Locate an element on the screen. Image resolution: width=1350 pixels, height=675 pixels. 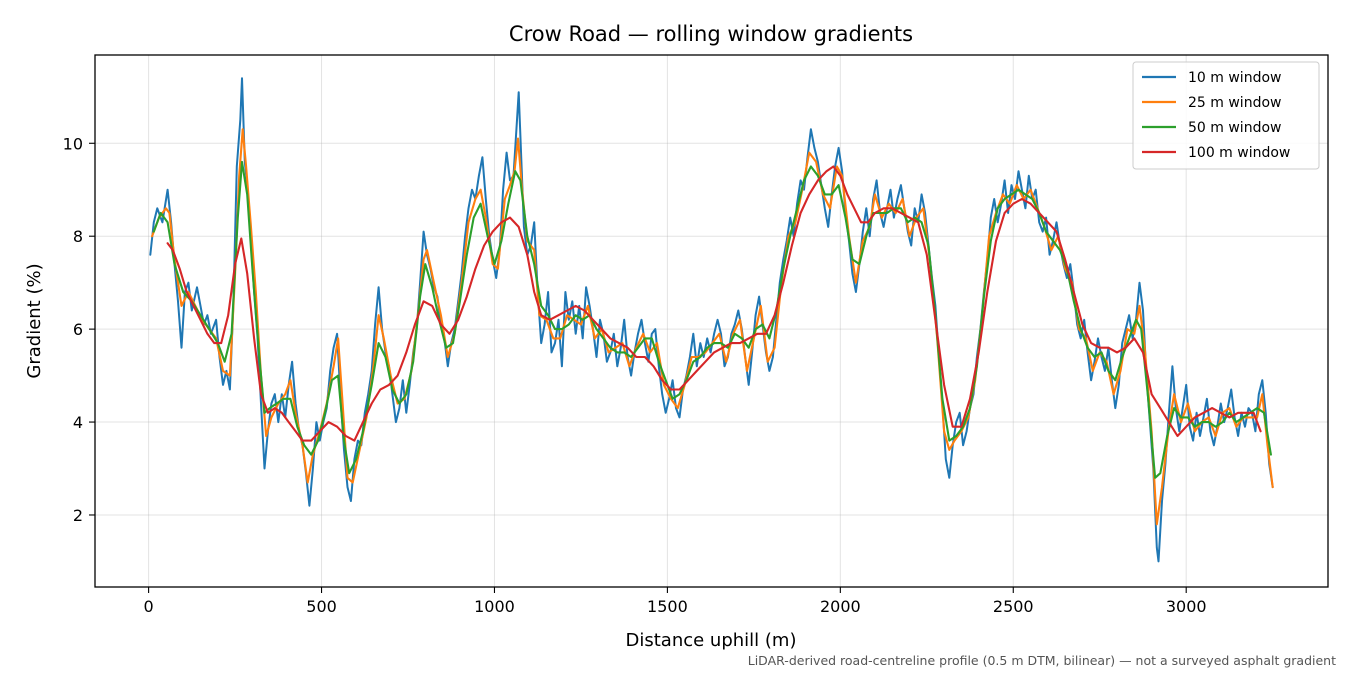
y-tick-label: 4 is located at coordinates (78, 422).